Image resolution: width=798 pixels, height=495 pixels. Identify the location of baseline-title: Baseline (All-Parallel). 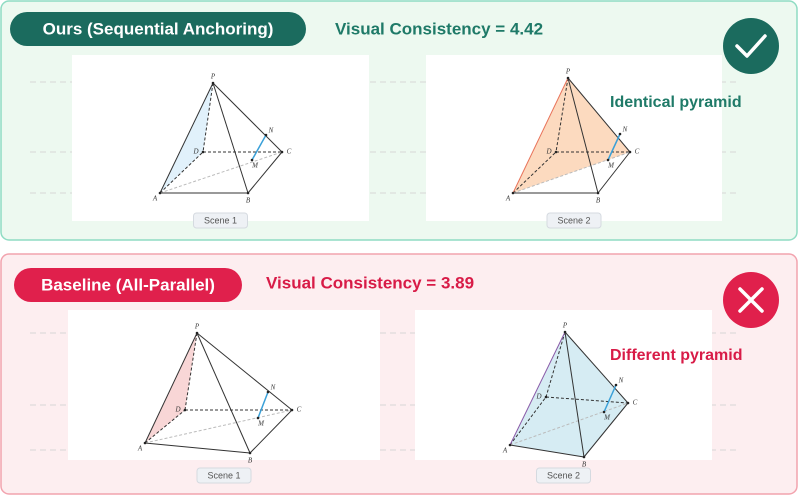
(128, 284).